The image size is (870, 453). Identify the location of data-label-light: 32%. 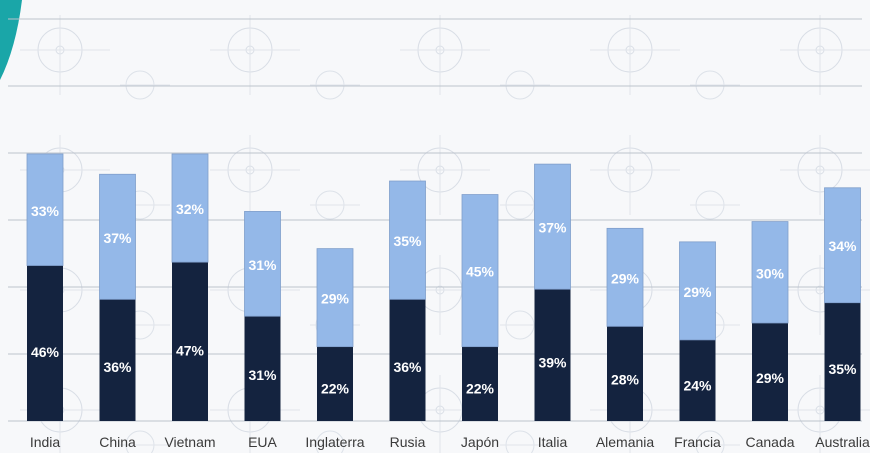
(190, 209).